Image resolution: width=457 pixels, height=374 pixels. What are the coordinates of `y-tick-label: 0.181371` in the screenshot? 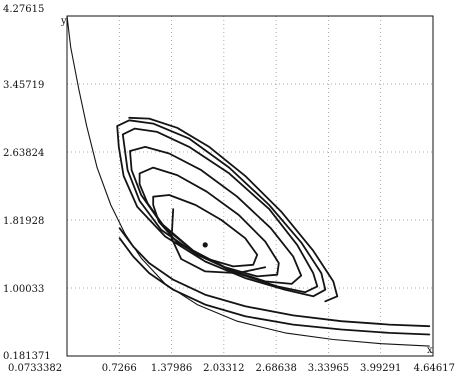 It's located at (27, 356).